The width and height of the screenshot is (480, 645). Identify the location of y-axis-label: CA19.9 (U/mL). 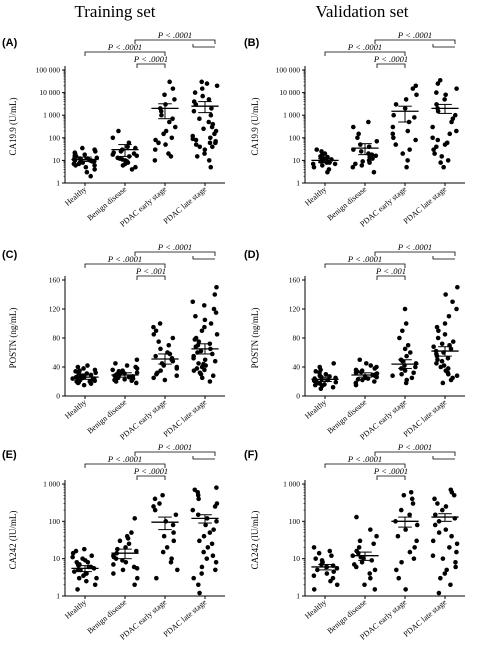
(255, 127).